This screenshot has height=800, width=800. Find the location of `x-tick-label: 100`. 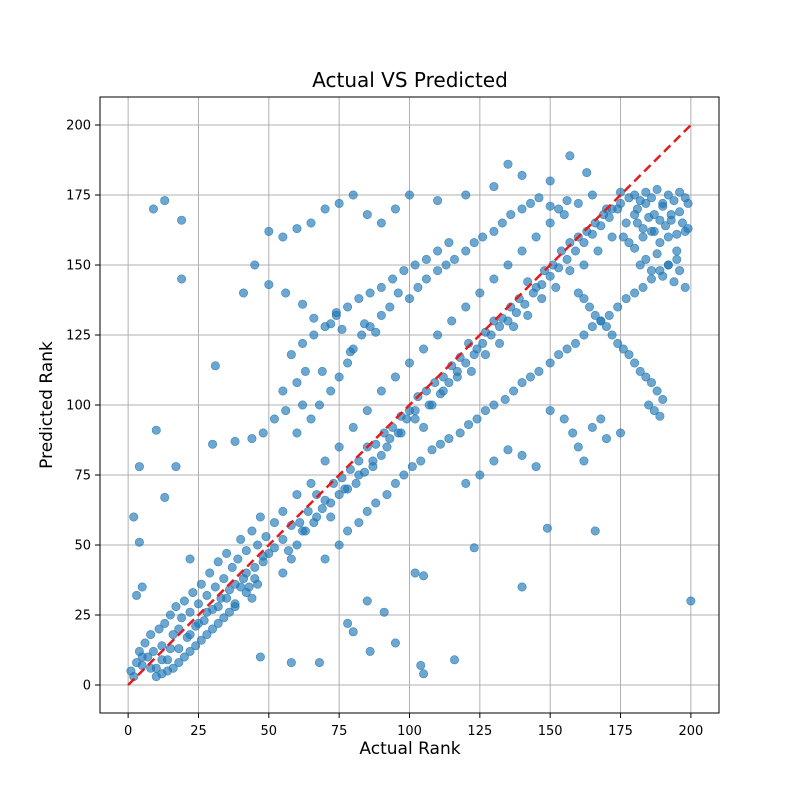

x-tick-label: 100 is located at coordinates (409, 731).